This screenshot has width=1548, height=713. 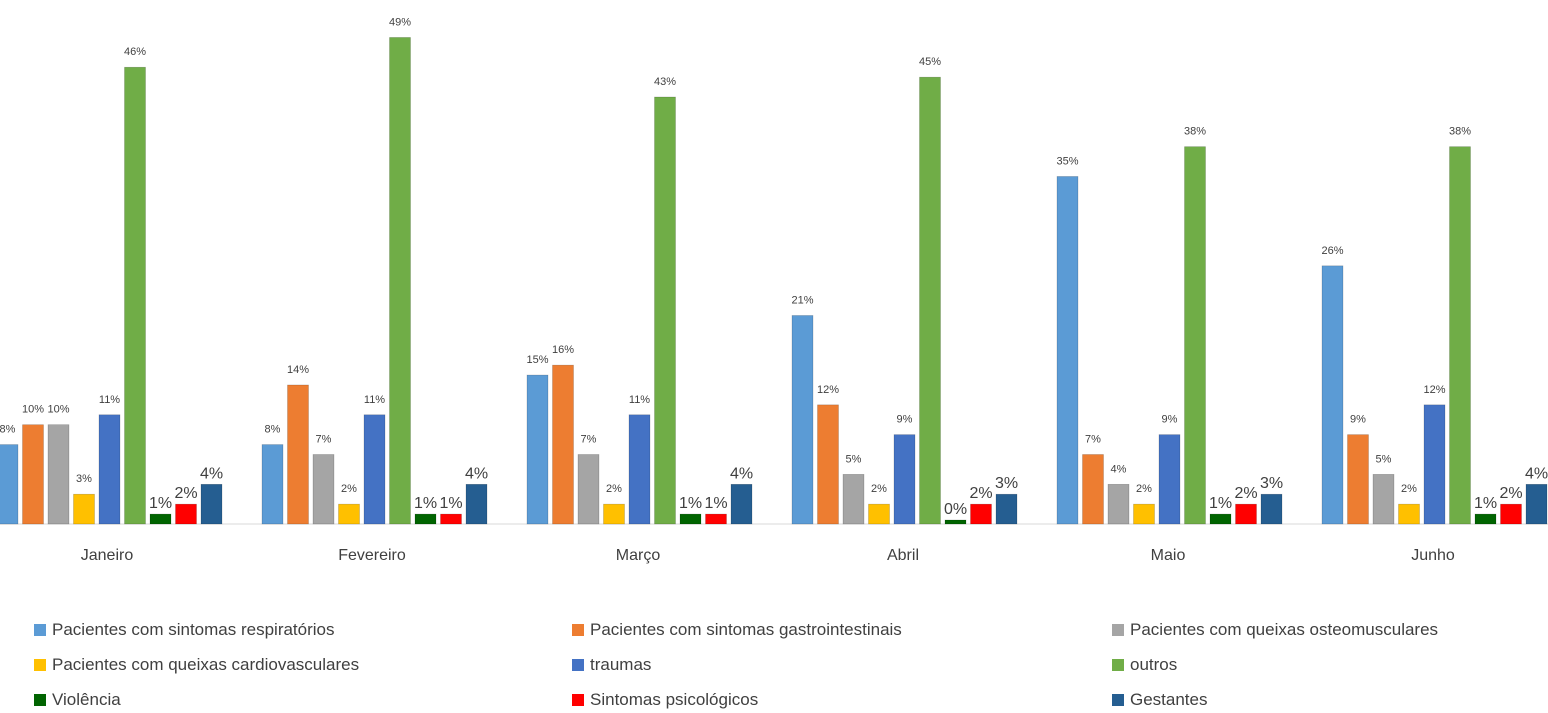 What do you see at coordinates (768, 555) in the screenshot?
I see `category-labels-group: Janeiro Fevereiro Março Abril Maio Junho` at bounding box center [768, 555].